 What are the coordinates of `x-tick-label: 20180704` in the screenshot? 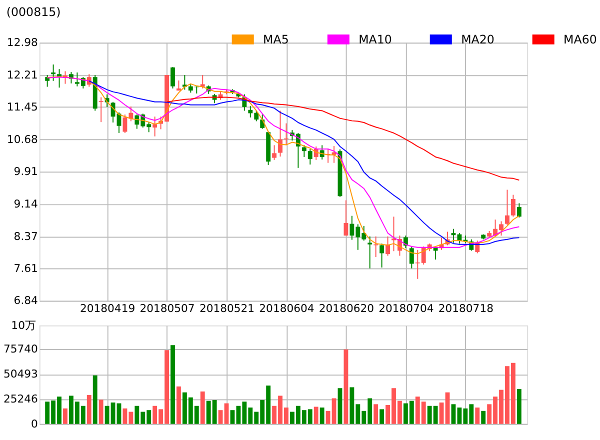 It's located at (406, 309).